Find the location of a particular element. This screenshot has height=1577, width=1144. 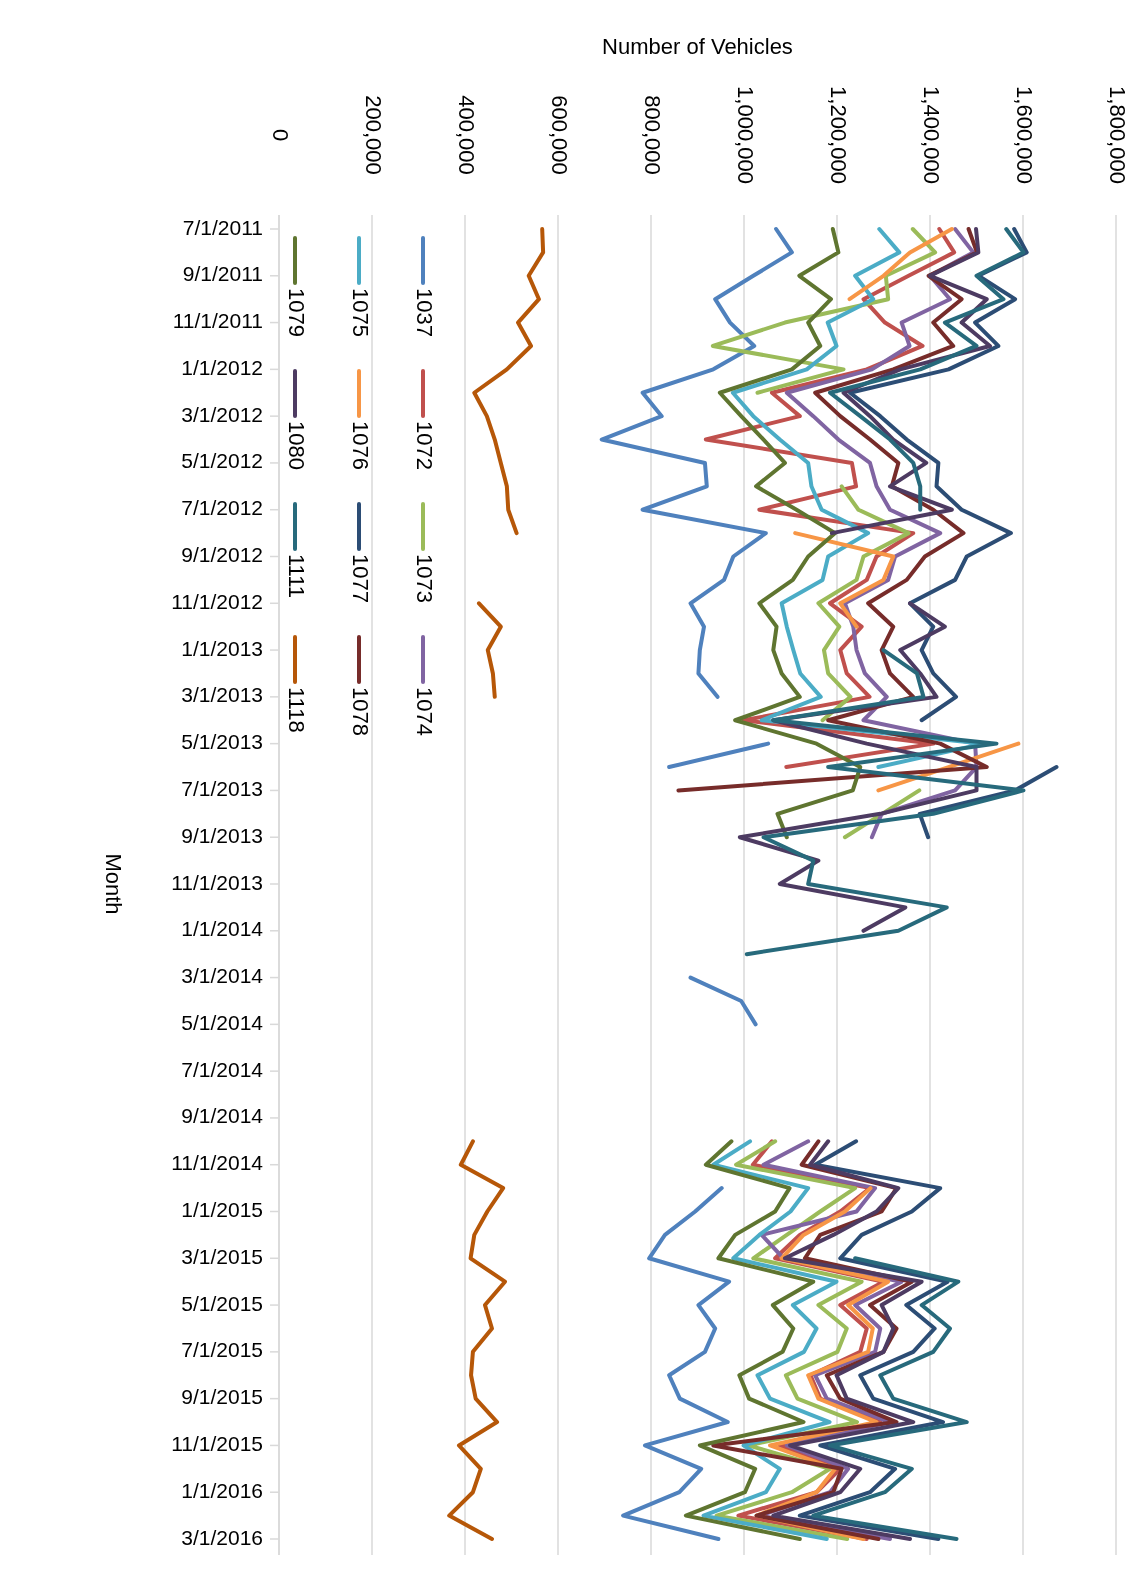

x-axis-title: Number of Vehicles is located at coordinates (697, 46).